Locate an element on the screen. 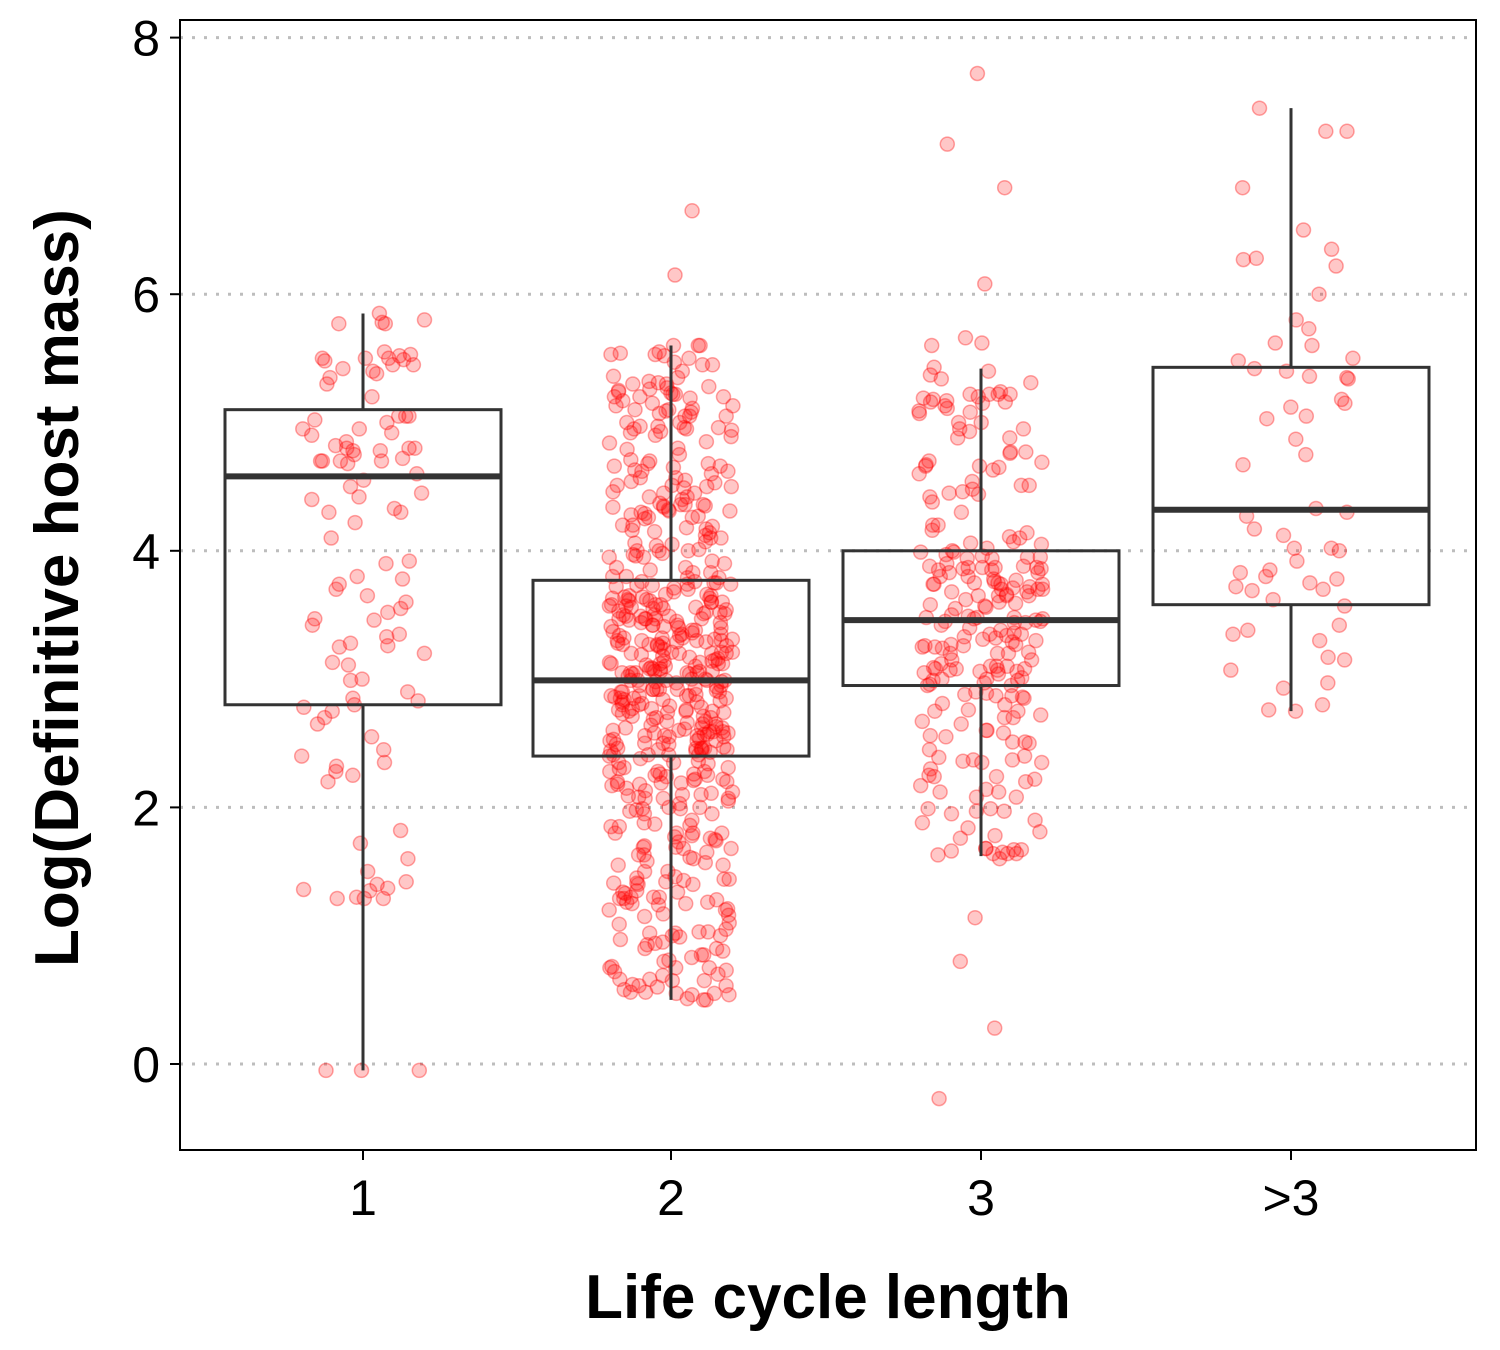 This screenshot has width=1500, height=1350. y-tick-label: 0 is located at coordinates (146, 1065).